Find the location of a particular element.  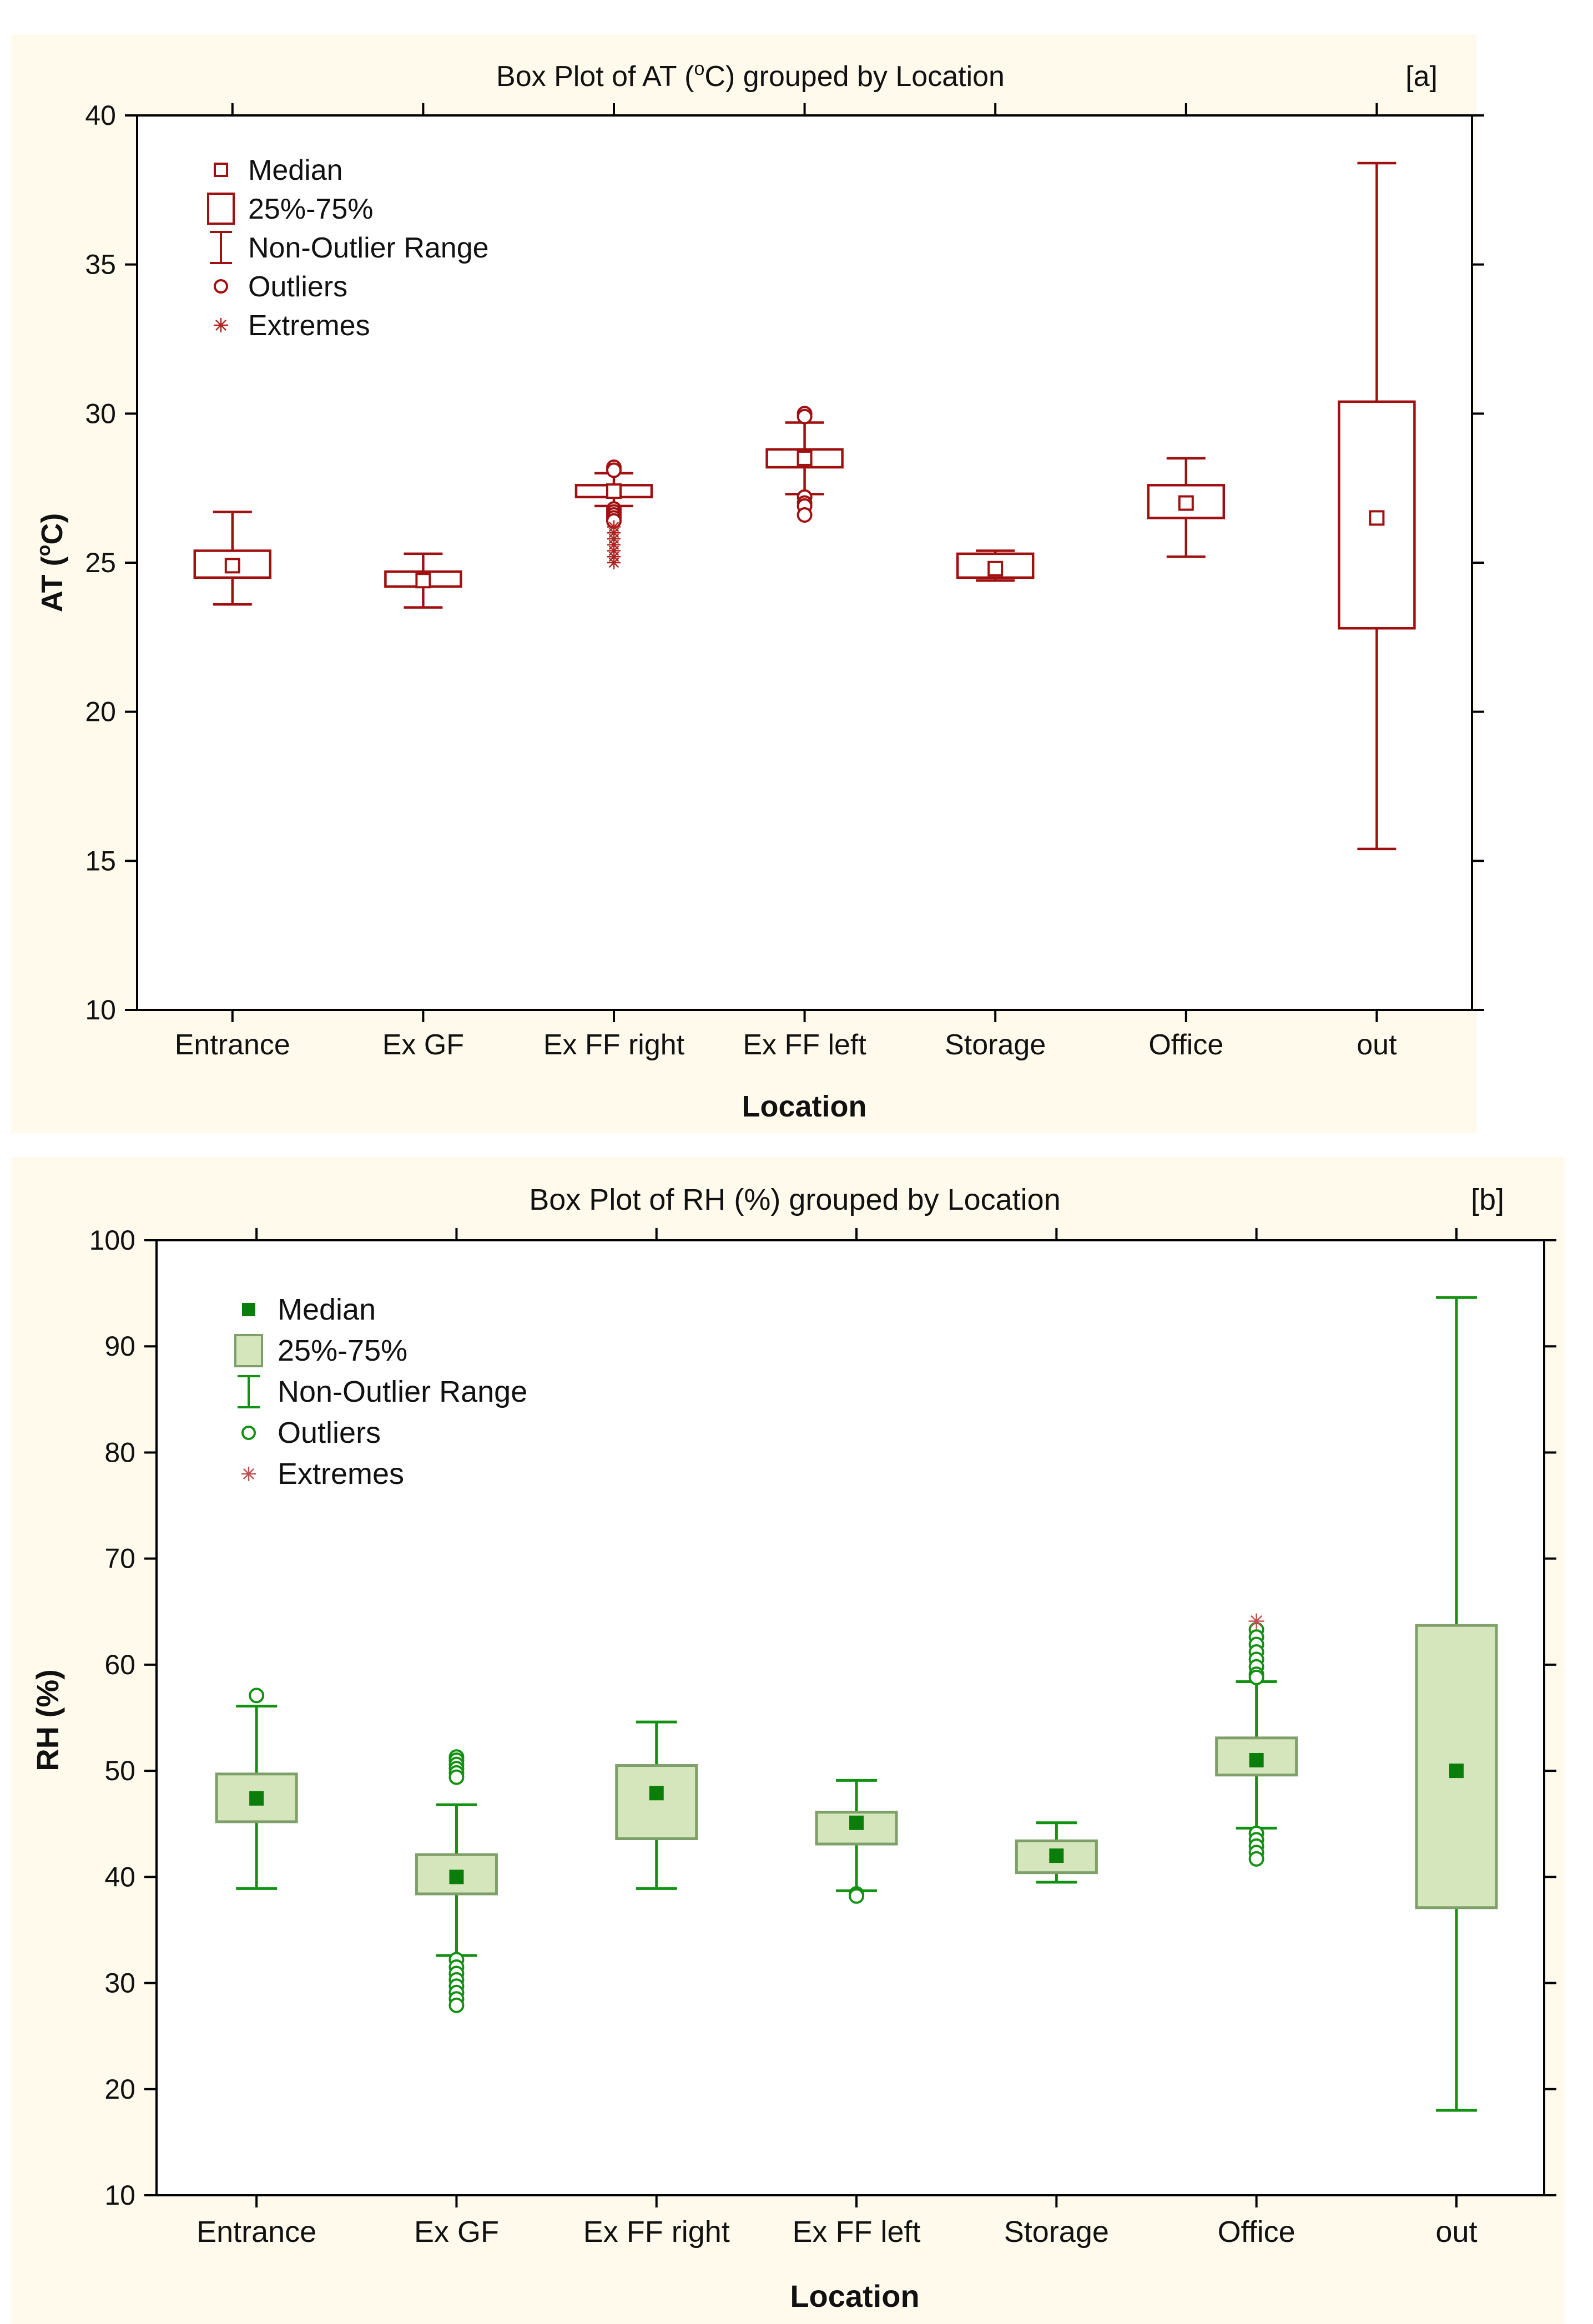

box-ex-ff-right is located at coordinates (656, 1805).